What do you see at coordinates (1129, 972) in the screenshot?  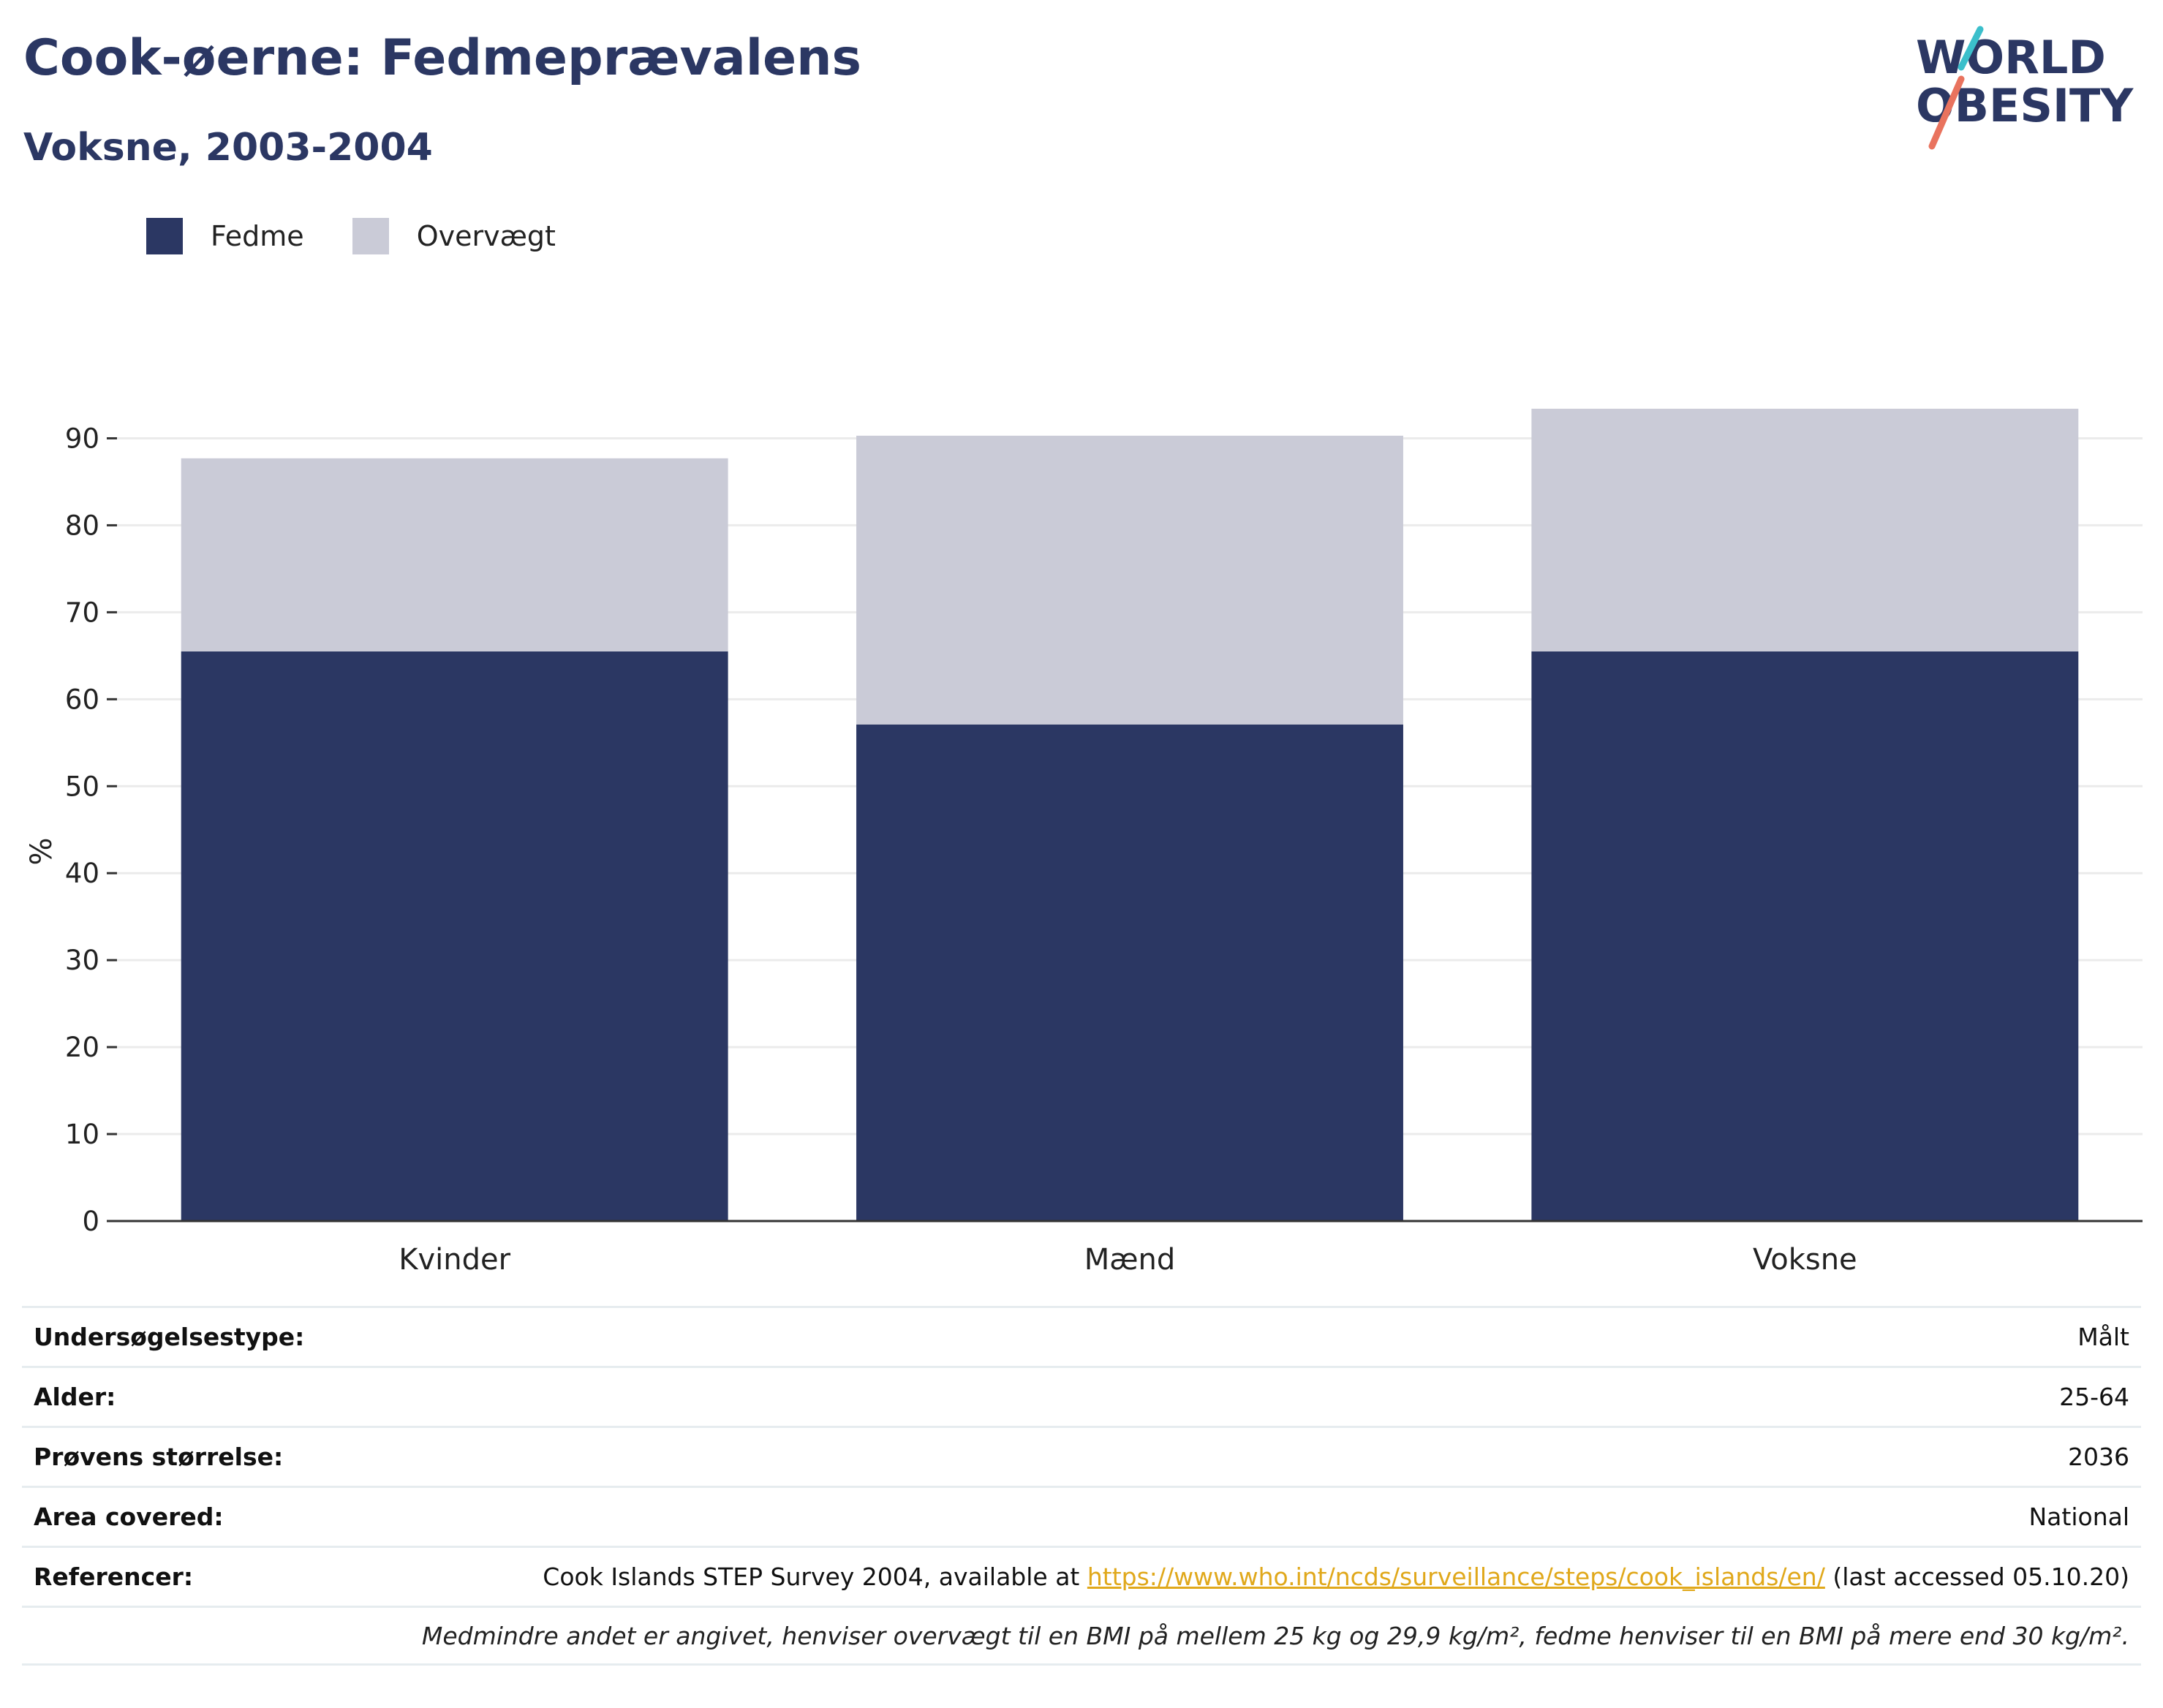 I see `bar-fedme-m-nd` at bounding box center [1129, 972].